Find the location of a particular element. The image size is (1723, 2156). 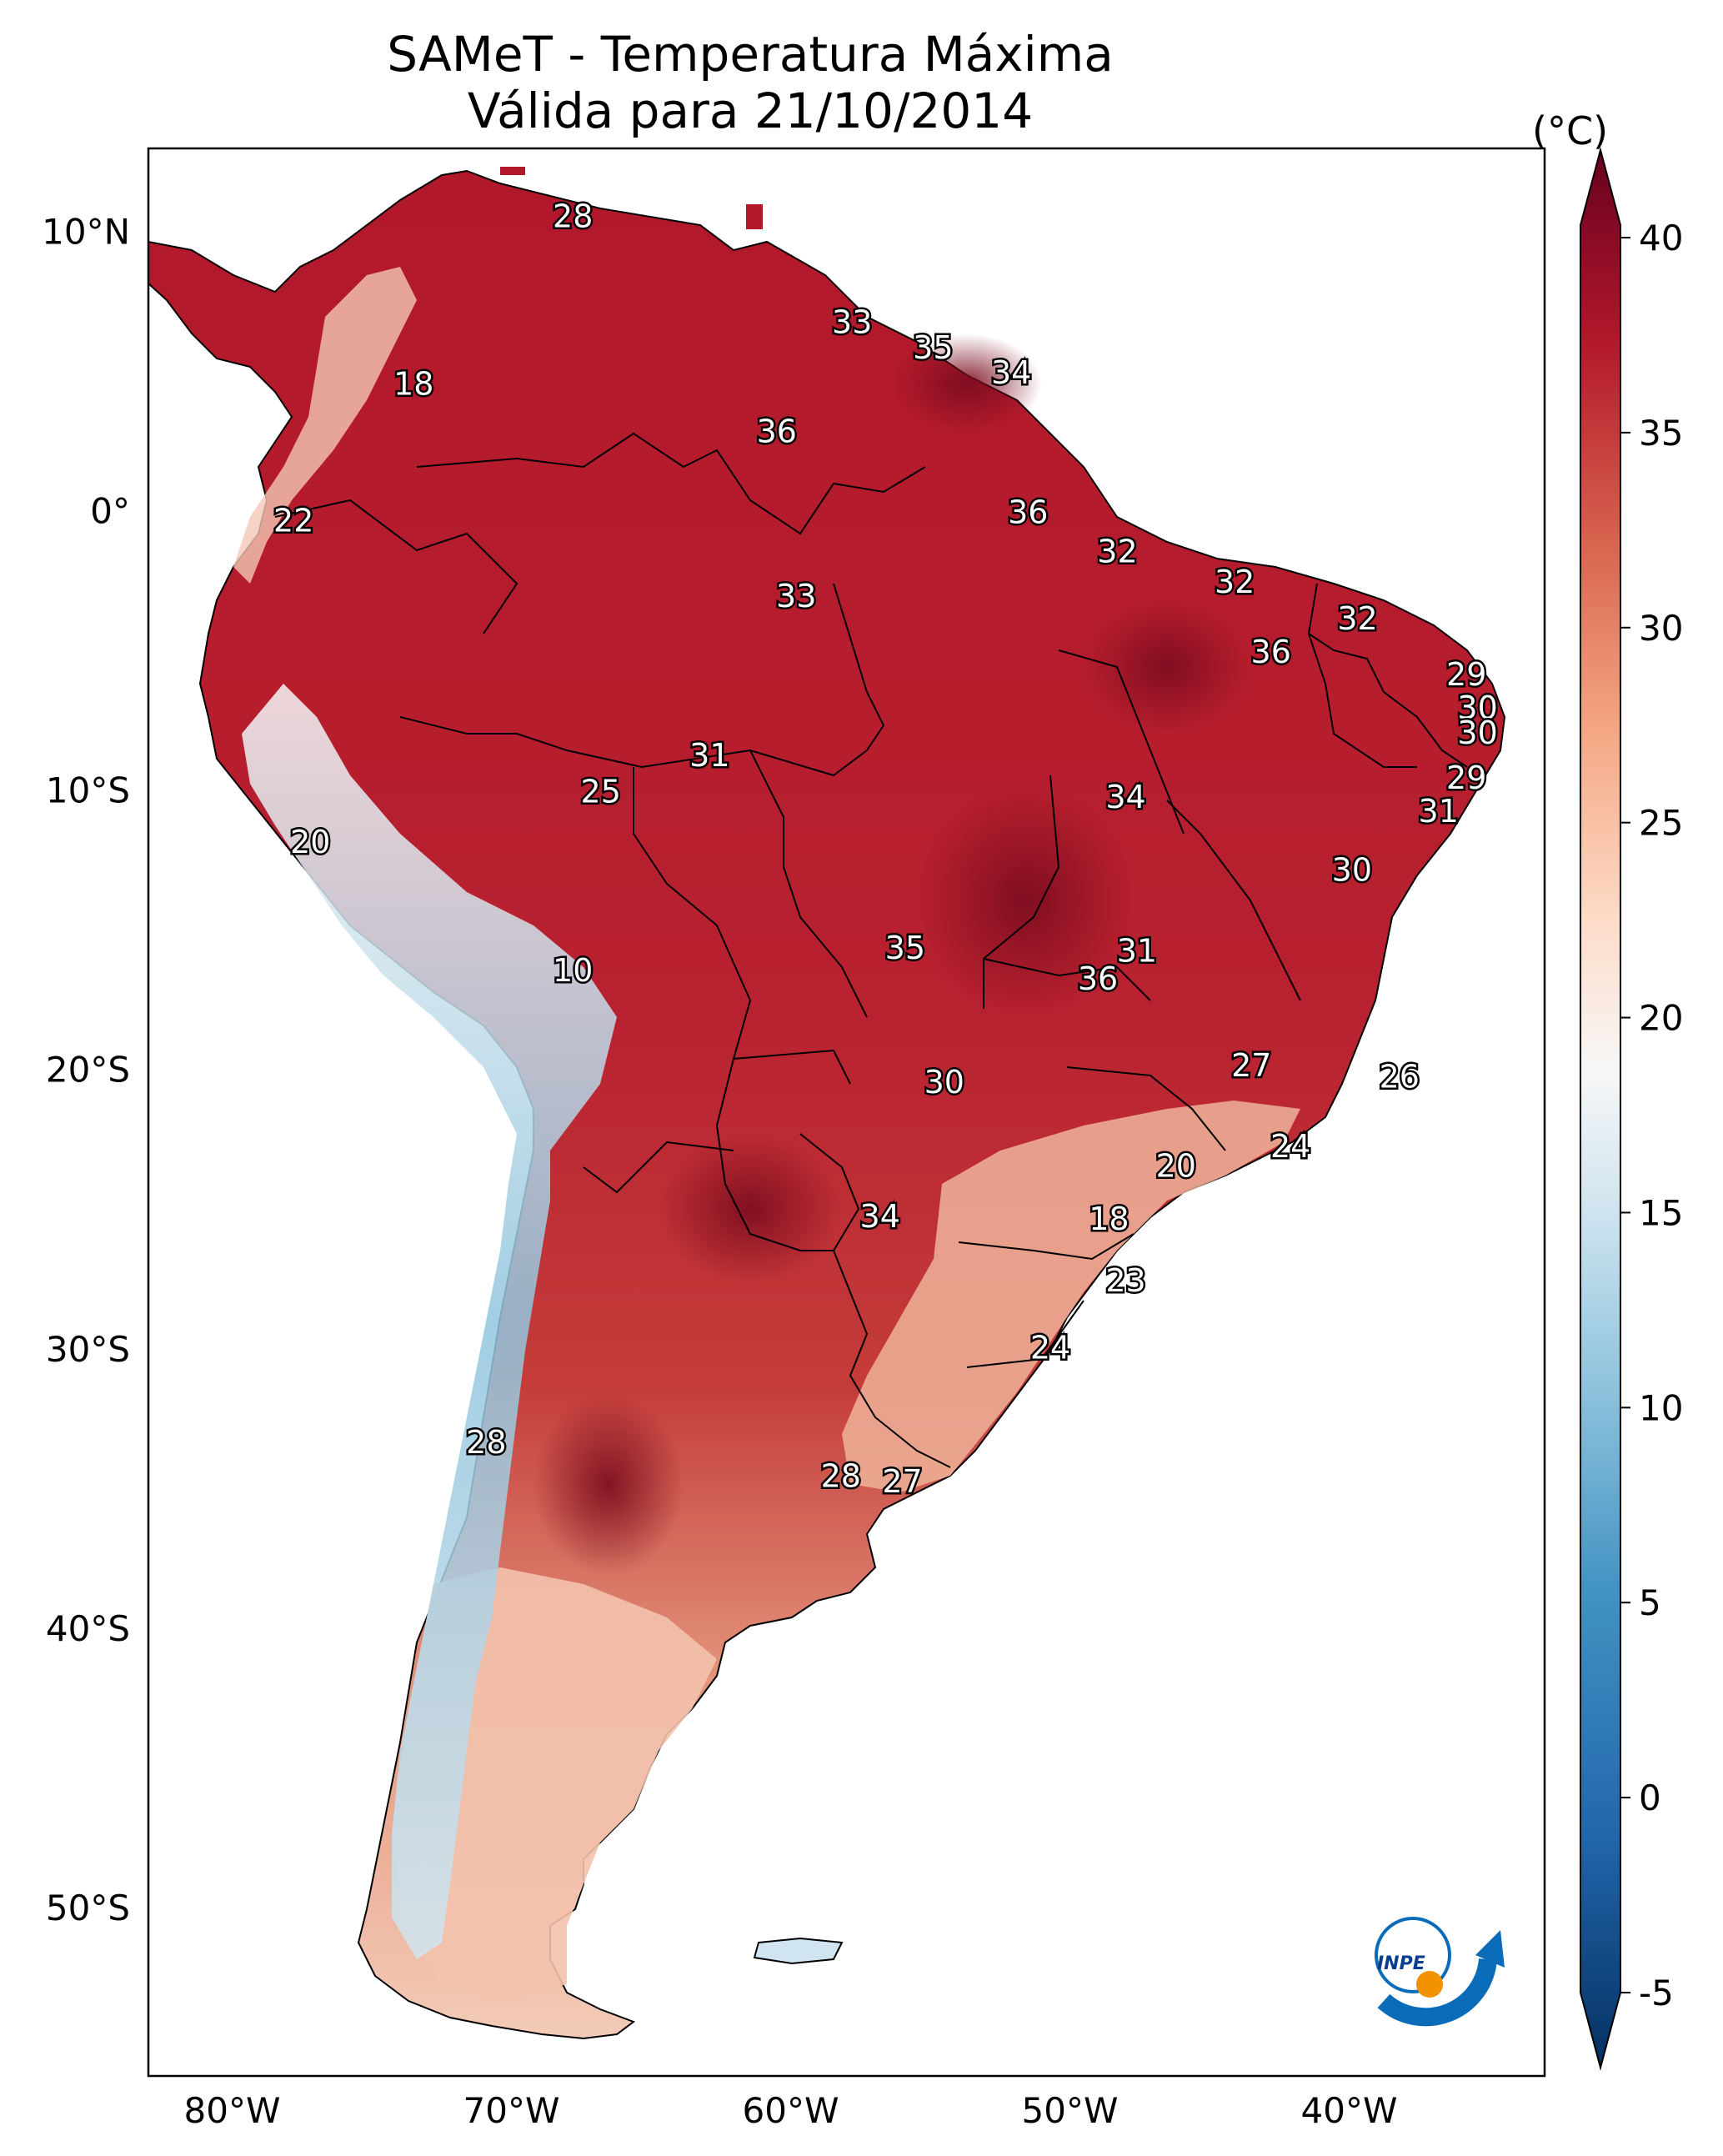

chart-title-line2: Válida para 21/10/2014 is located at coordinates (750, 111).